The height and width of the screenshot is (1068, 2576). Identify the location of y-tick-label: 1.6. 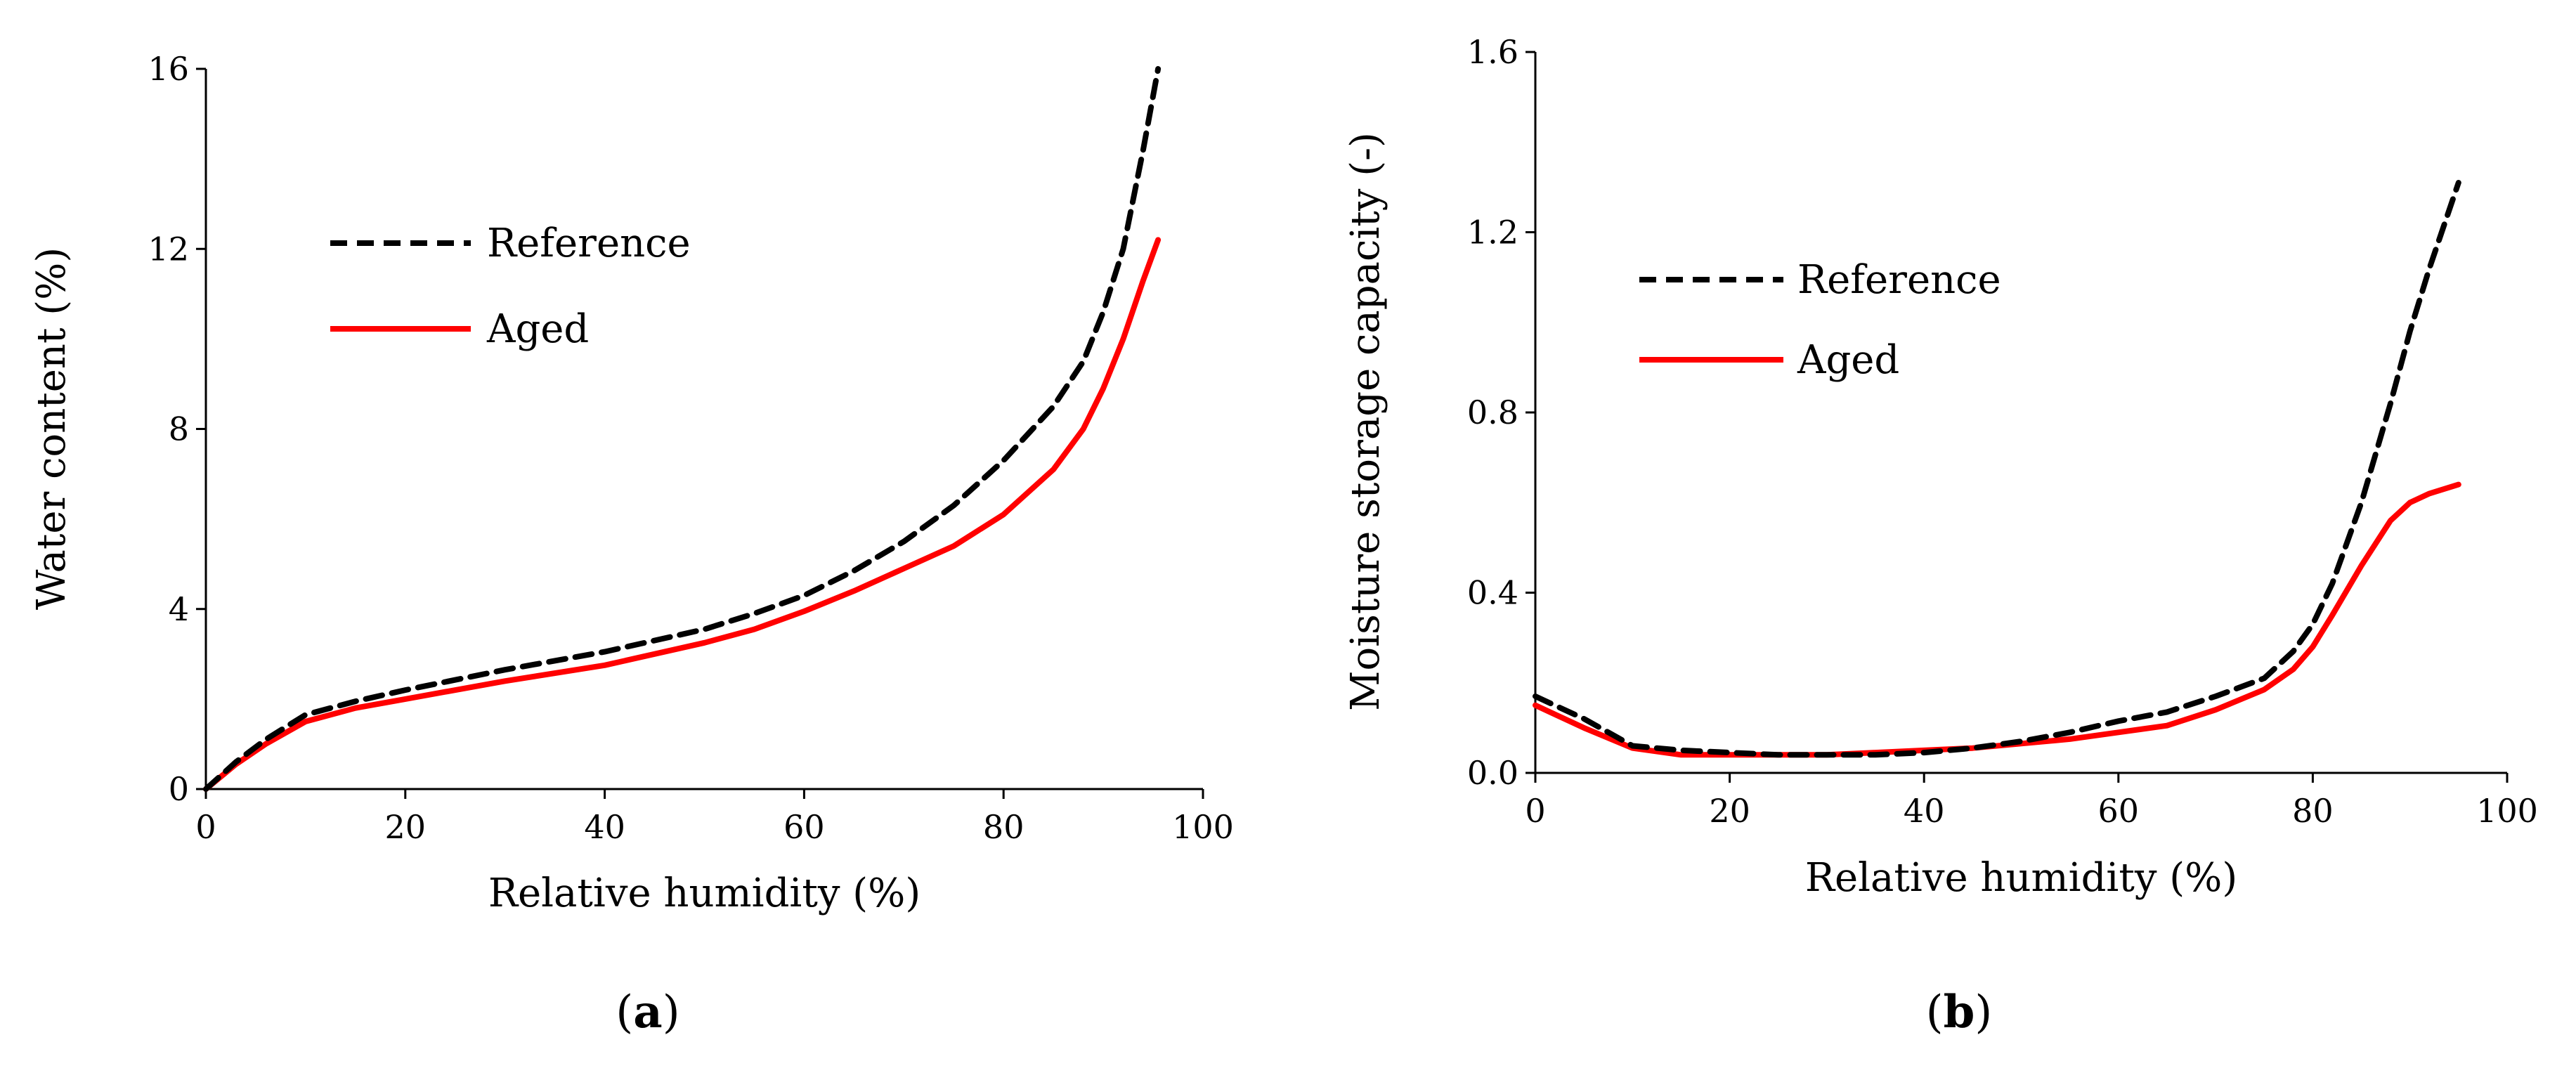
(1492, 52).